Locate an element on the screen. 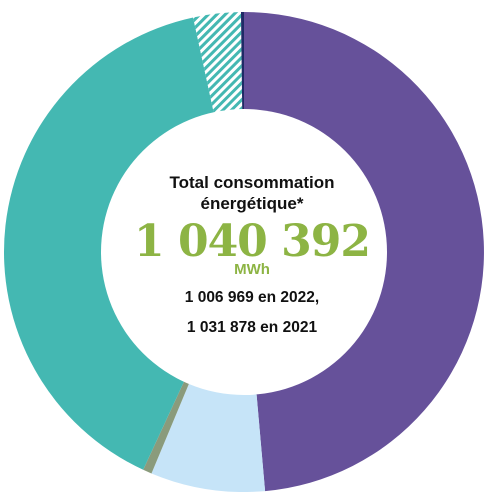 The image size is (488, 492). center-title-line-1: Total consommation is located at coordinates (252, 182).